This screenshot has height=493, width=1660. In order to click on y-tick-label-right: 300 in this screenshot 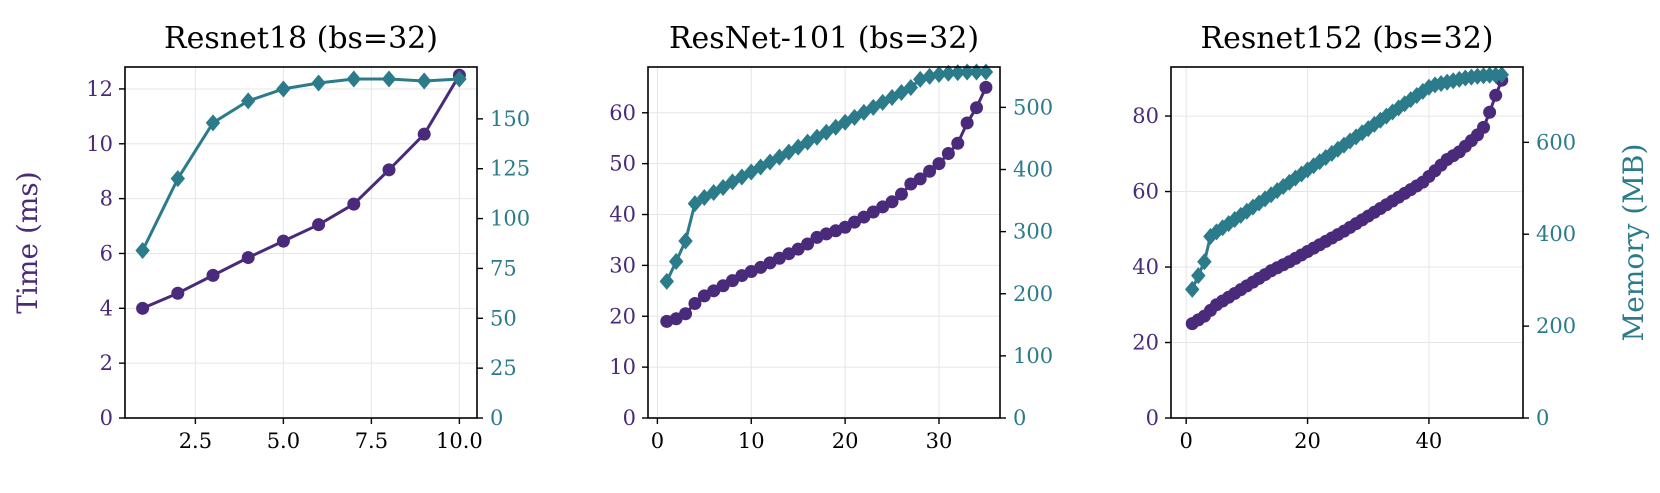, I will do `click(1033, 232)`.